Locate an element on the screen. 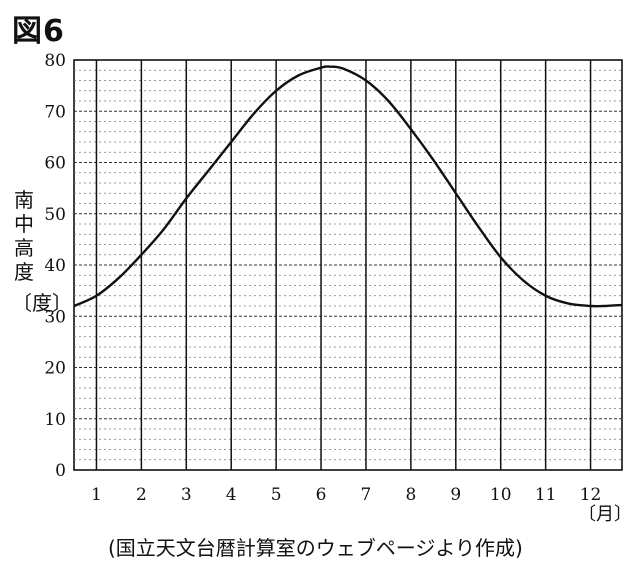  y-axis-unit: 〔度〕 is located at coordinates (42, 303).